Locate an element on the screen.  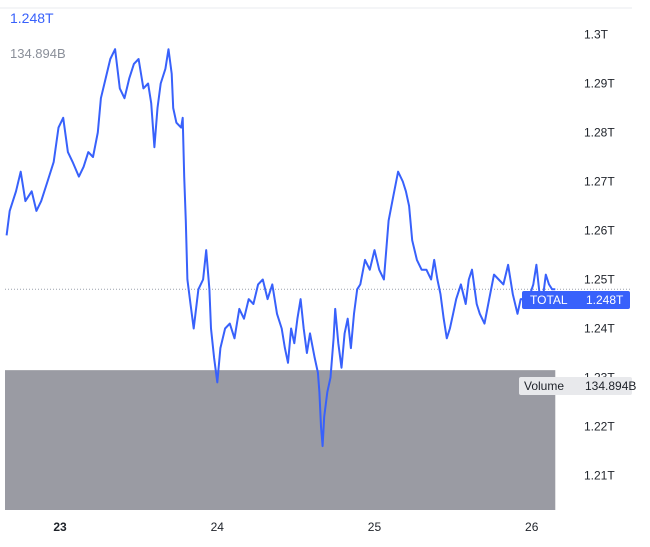
y-tick-label: 1.25T is located at coordinates (599, 280).